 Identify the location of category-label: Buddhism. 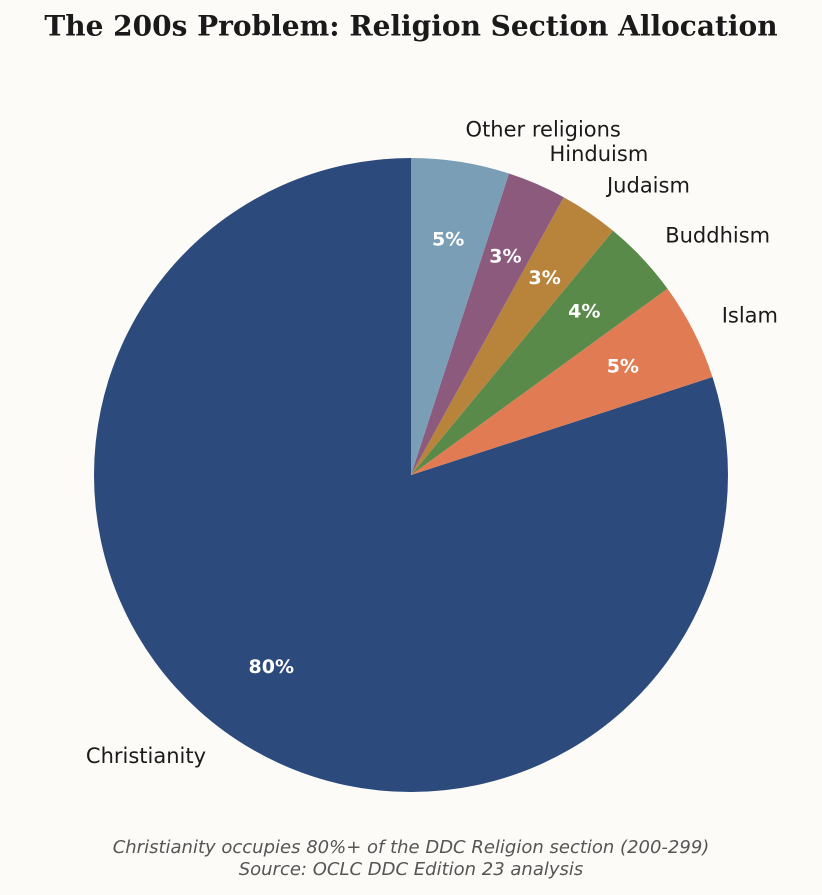
(717, 235).